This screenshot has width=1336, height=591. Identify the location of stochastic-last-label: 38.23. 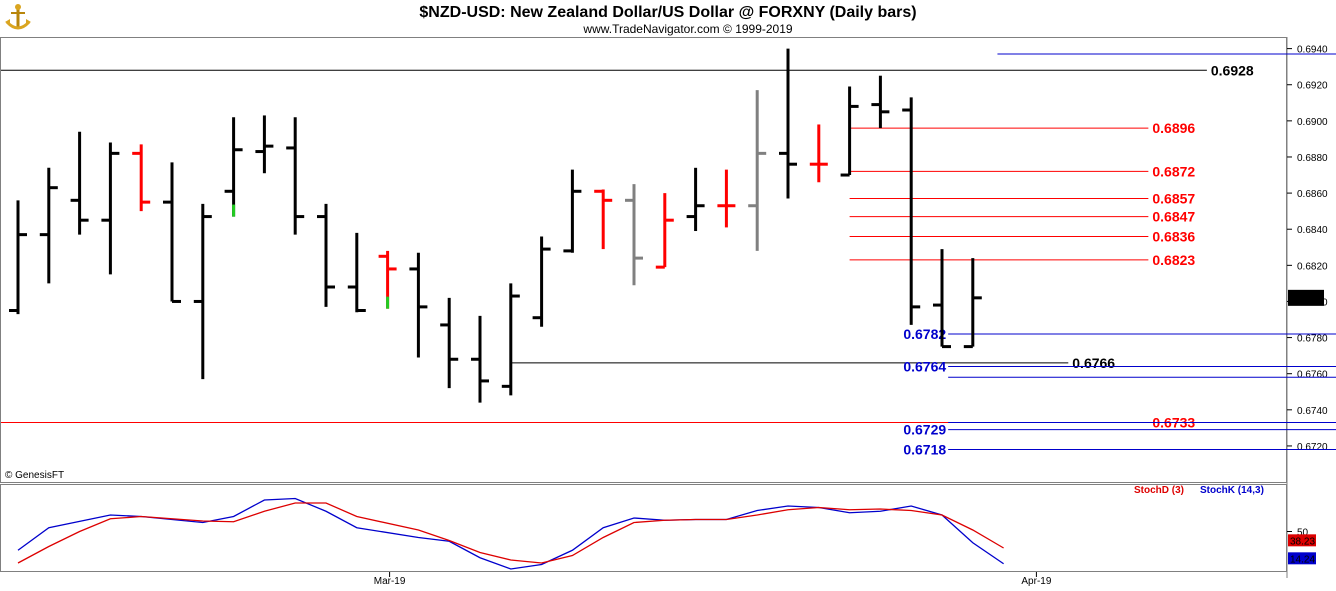
(1302, 541).